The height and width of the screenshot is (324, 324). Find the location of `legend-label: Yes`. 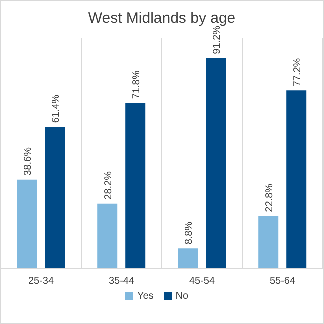

legend-label: Yes is located at coordinates (145, 296).